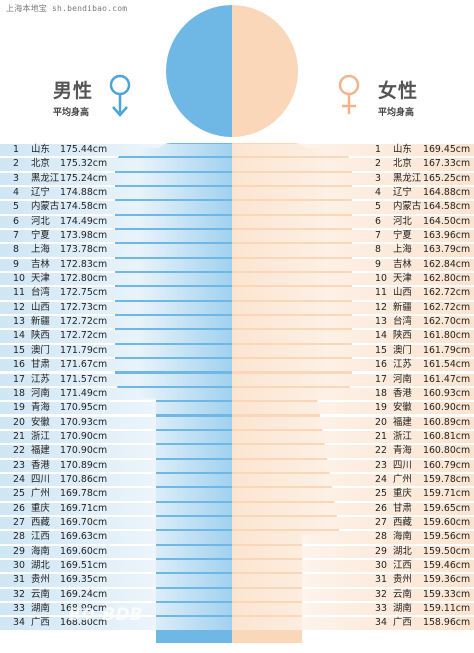  I want to click on table-row: 14 陕西 172.72cm 14 陕西 161.80cm, so click(237, 336).